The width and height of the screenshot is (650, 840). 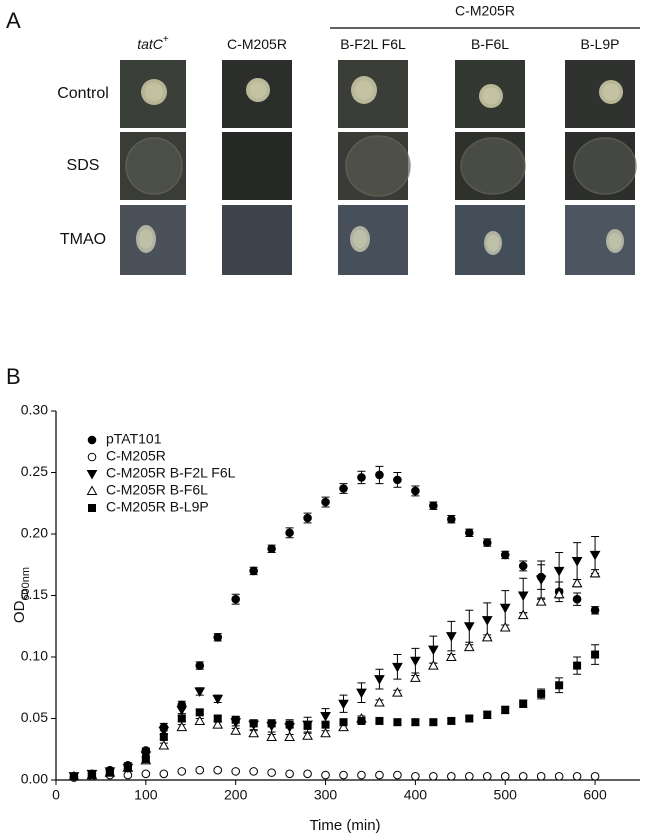 I want to click on column-header-text: B-F2L F6L, so click(x=373, y=44).